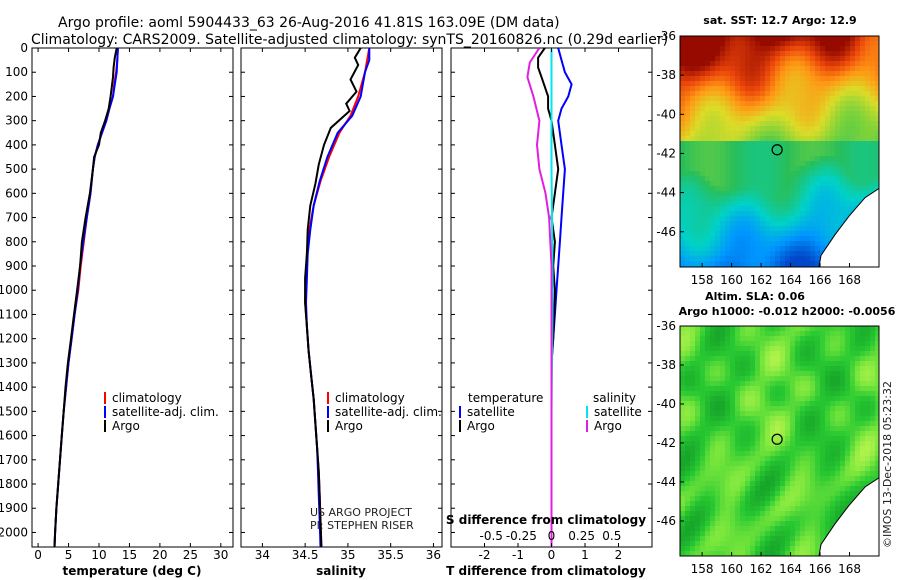 The height and width of the screenshot is (580, 900). Describe the element at coordinates (147, 398) in the screenshot. I see `legend-label-climatology: climatology` at that location.